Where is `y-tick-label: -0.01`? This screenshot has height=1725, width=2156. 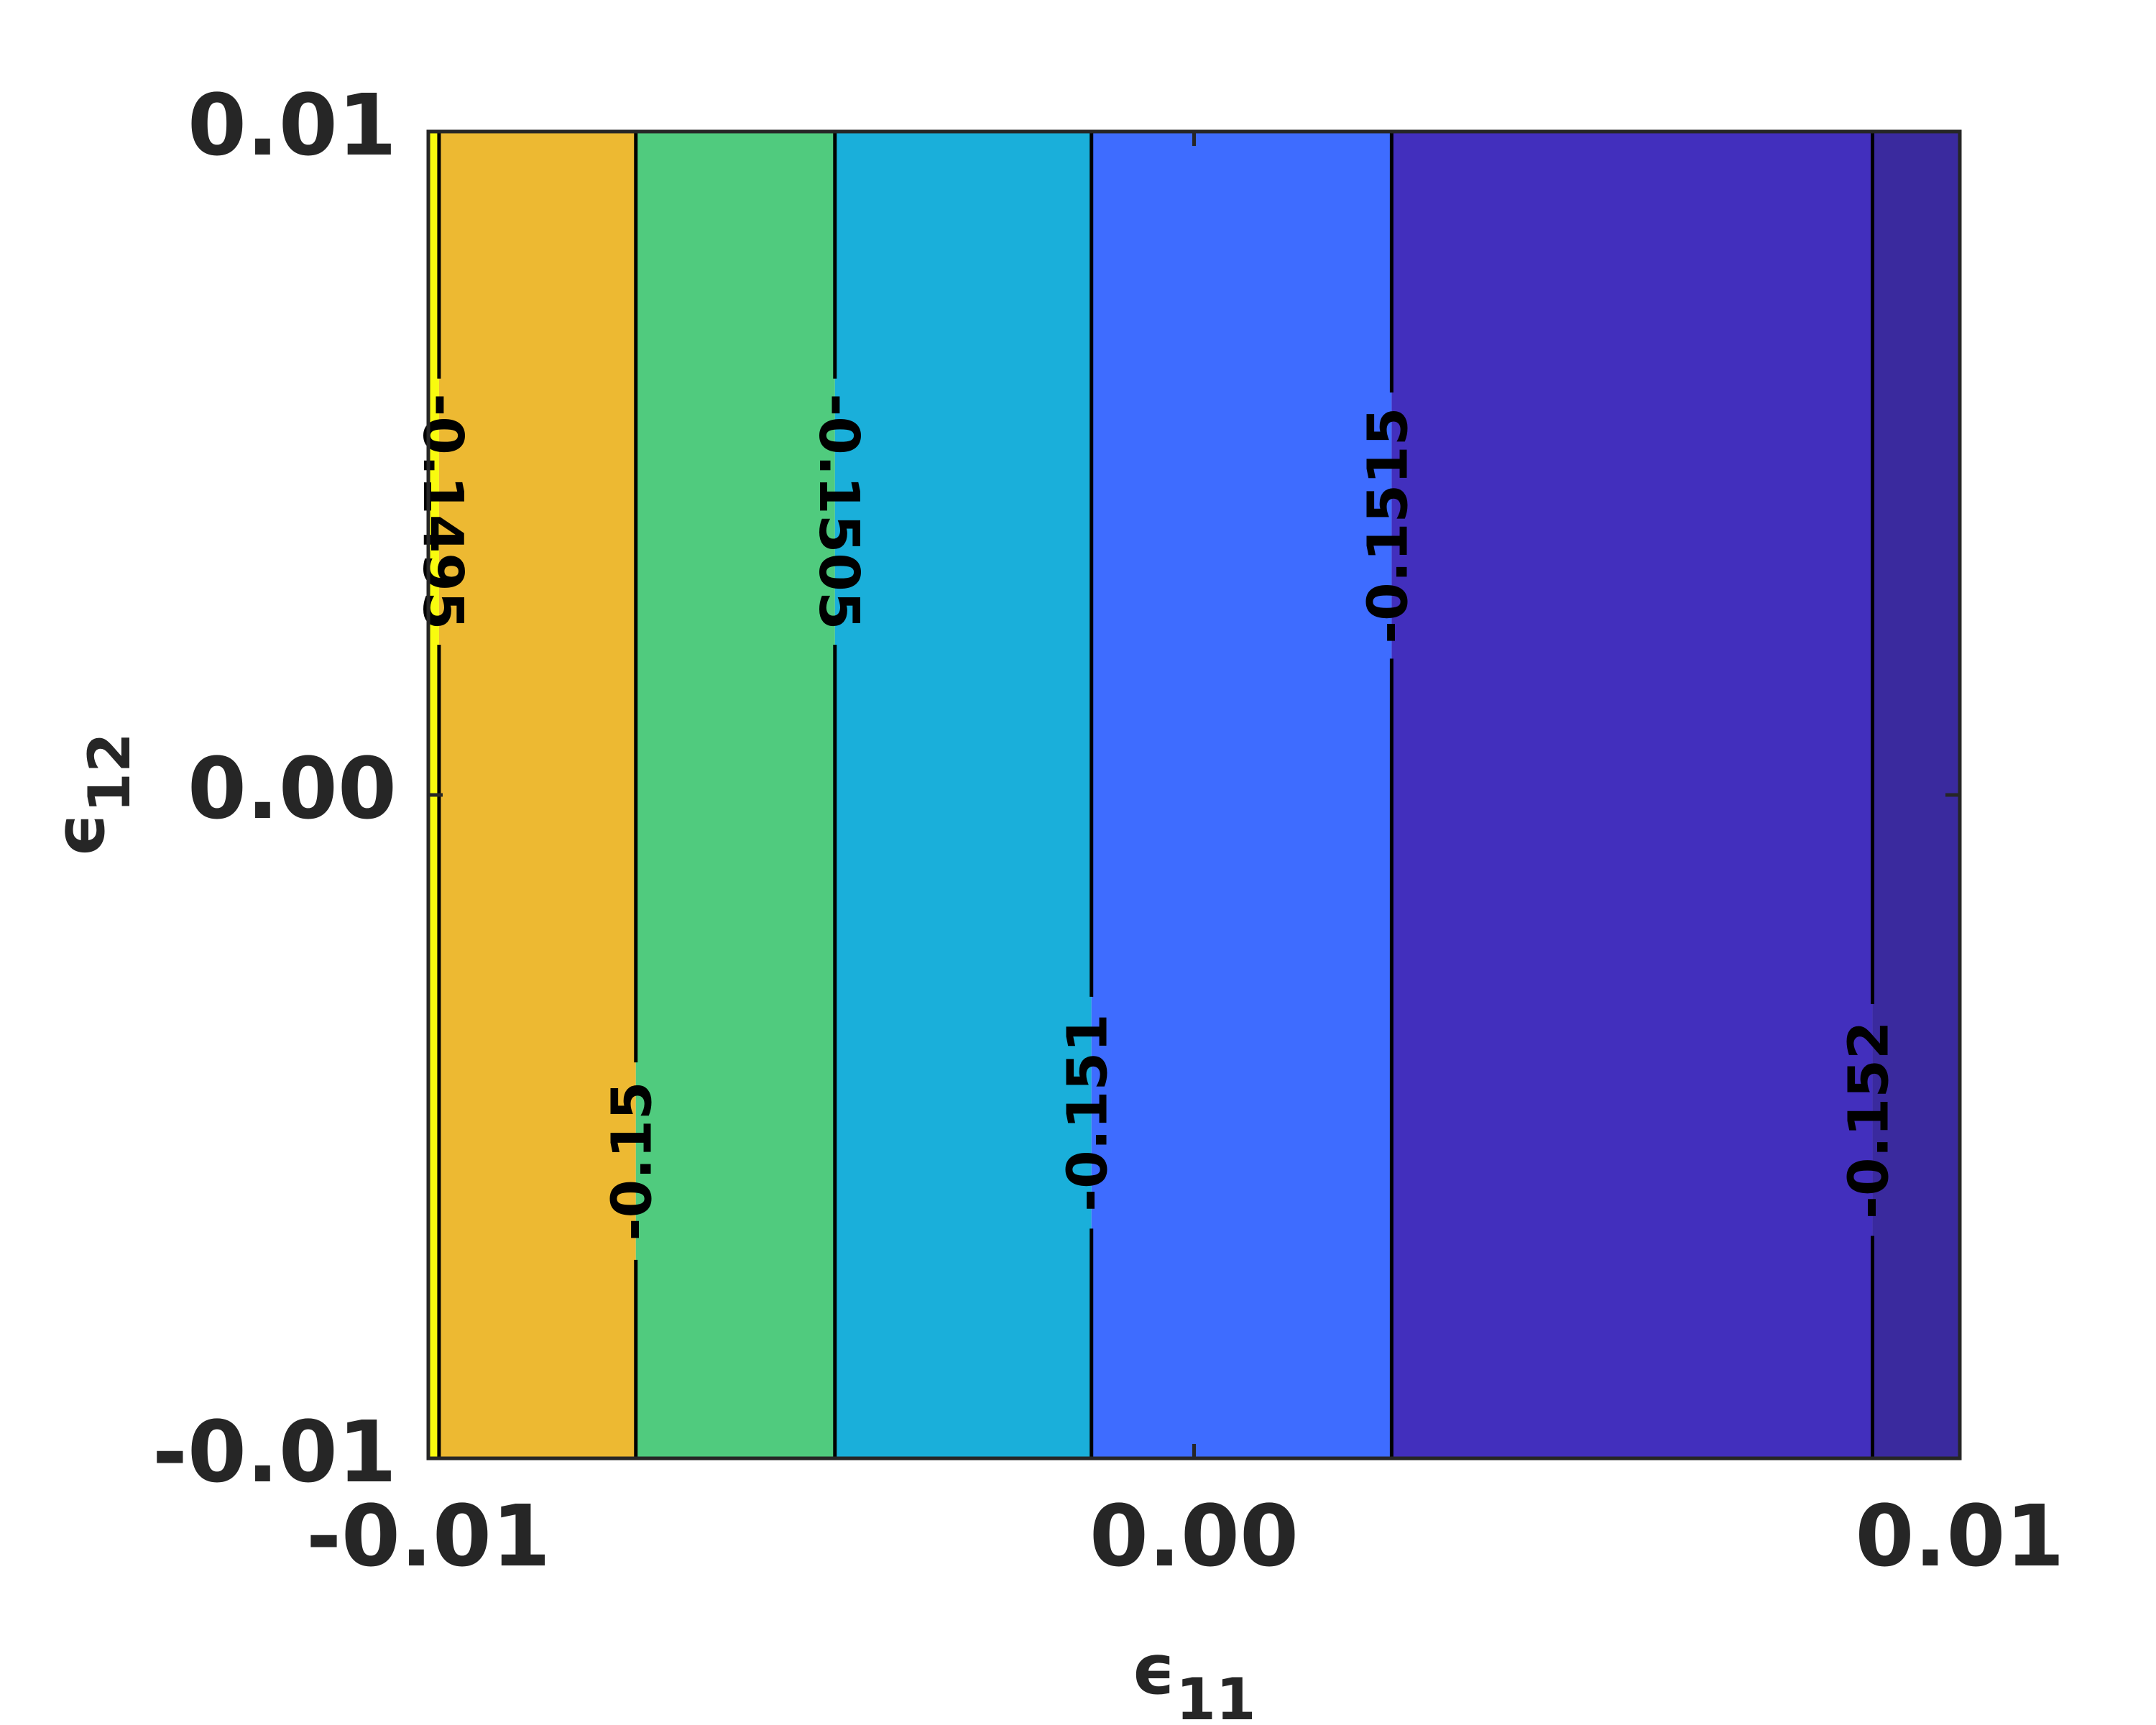 y-tick-label: -0.01 is located at coordinates (274, 1451).